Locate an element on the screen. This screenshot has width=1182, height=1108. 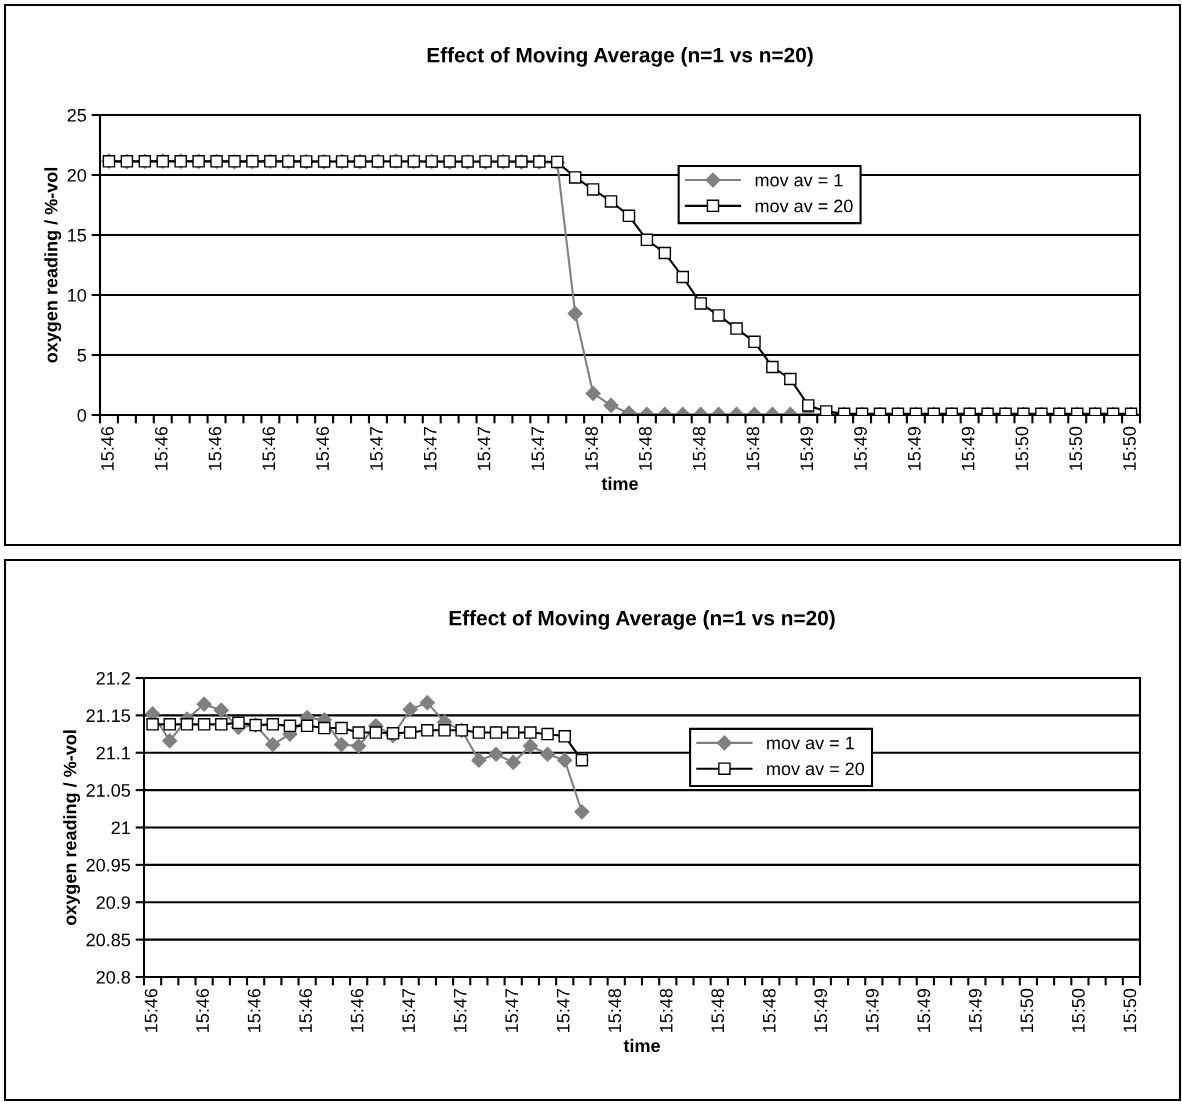
y-tick-label: 10 is located at coordinates (77, 295).